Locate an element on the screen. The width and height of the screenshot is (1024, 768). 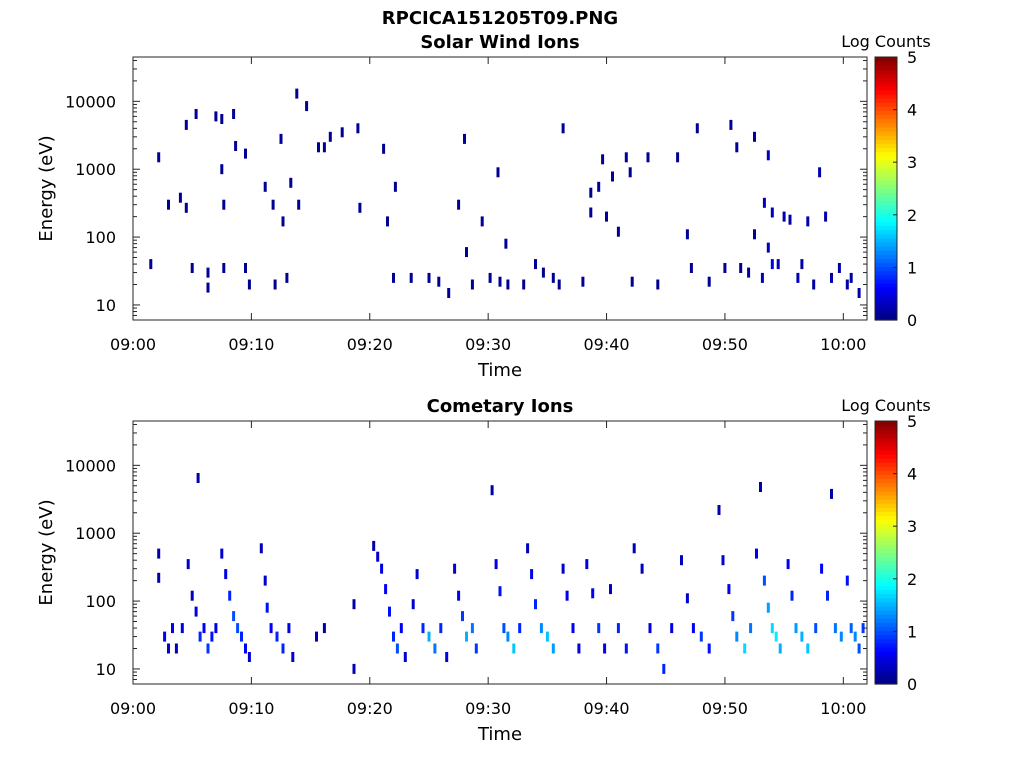
y-axis-label: Energy (eV) is located at coordinates (46, 188).